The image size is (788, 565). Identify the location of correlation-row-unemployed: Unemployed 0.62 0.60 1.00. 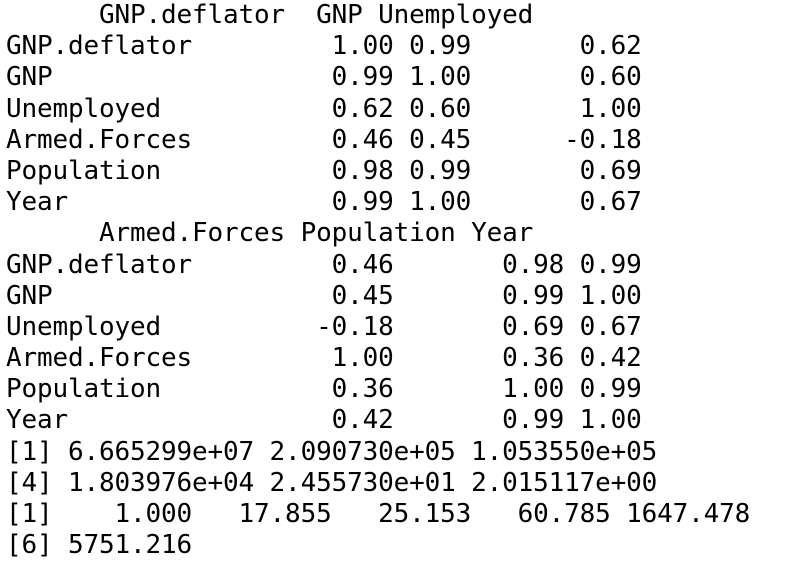
(324, 108).